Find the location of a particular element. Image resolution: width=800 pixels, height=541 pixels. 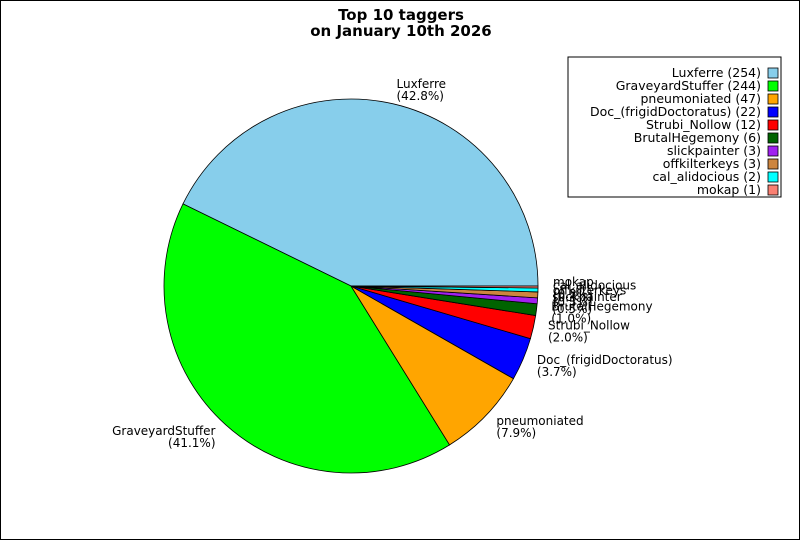

slice-label-slickpainter: slickpainter is located at coordinates (586, 297).